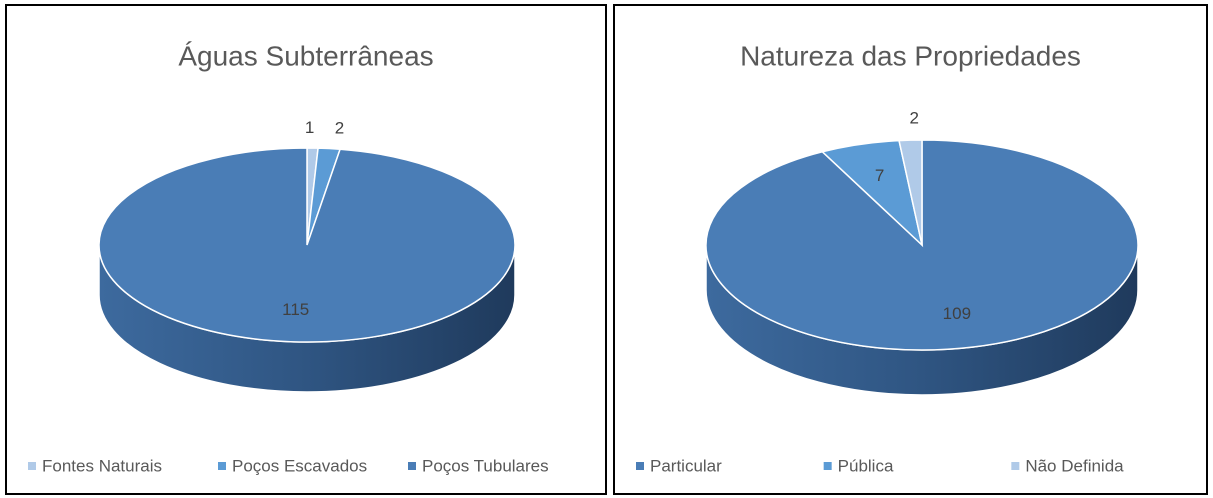 The height and width of the screenshot is (498, 1213). I want to click on chart-title: Águas Subterrâneas, so click(305, 55).